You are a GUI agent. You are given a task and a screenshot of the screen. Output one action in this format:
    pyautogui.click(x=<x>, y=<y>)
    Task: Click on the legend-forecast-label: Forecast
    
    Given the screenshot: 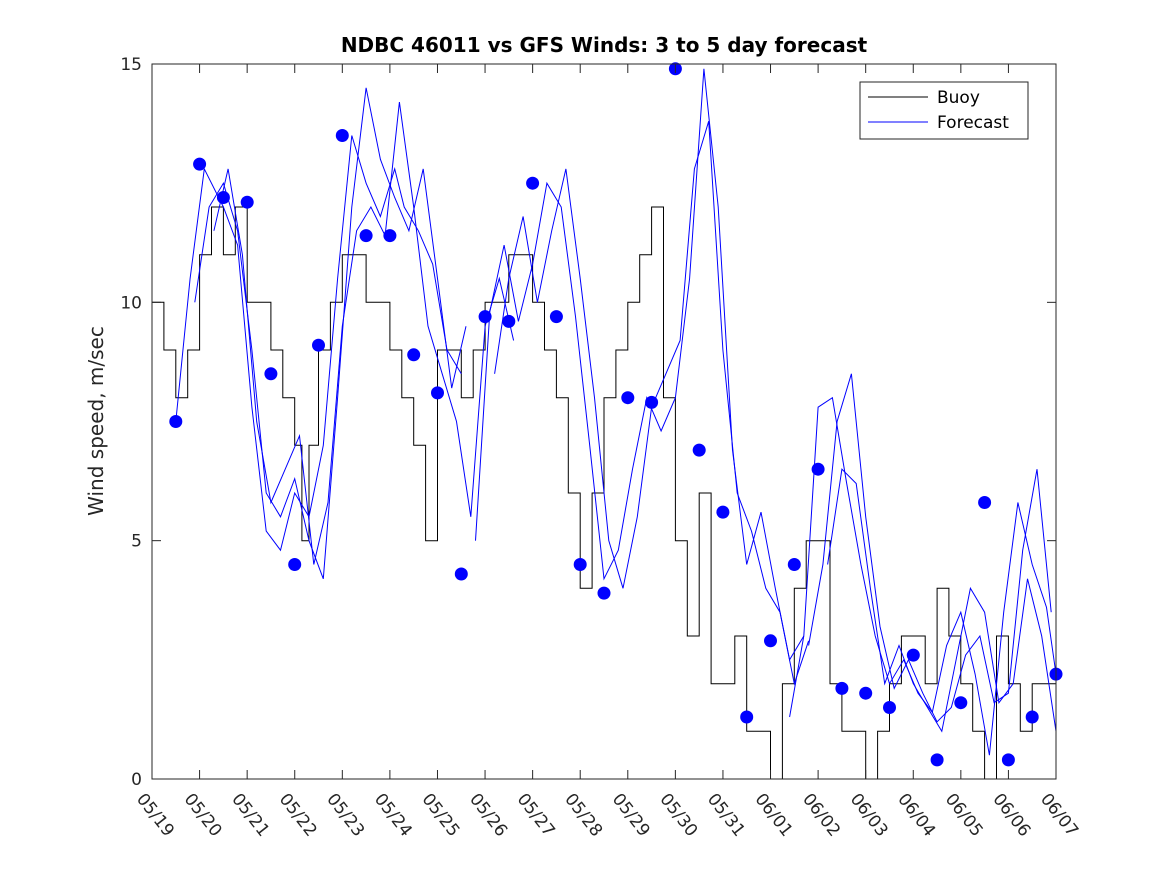 What is the action you would take?
    pyautogui.click(x=973, y=123)
    